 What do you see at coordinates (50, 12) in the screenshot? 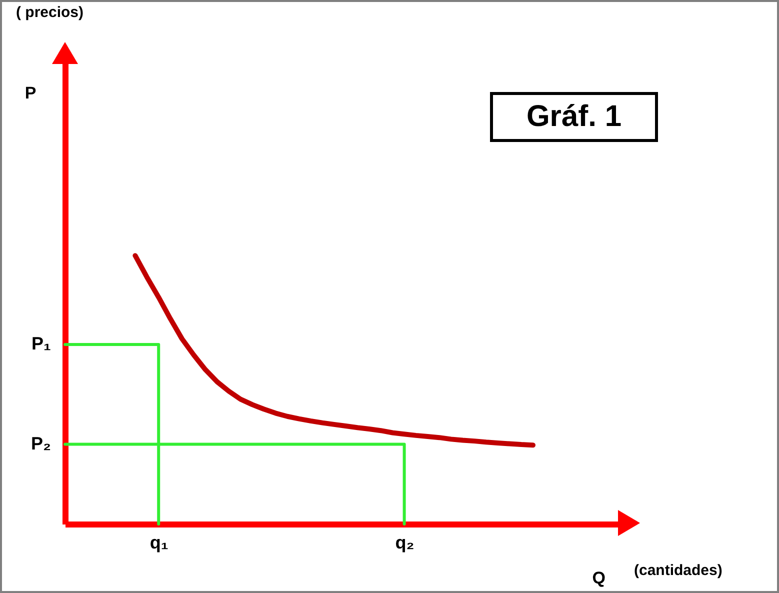
I see `text: ( precios)` at bounding box center [50, 12].